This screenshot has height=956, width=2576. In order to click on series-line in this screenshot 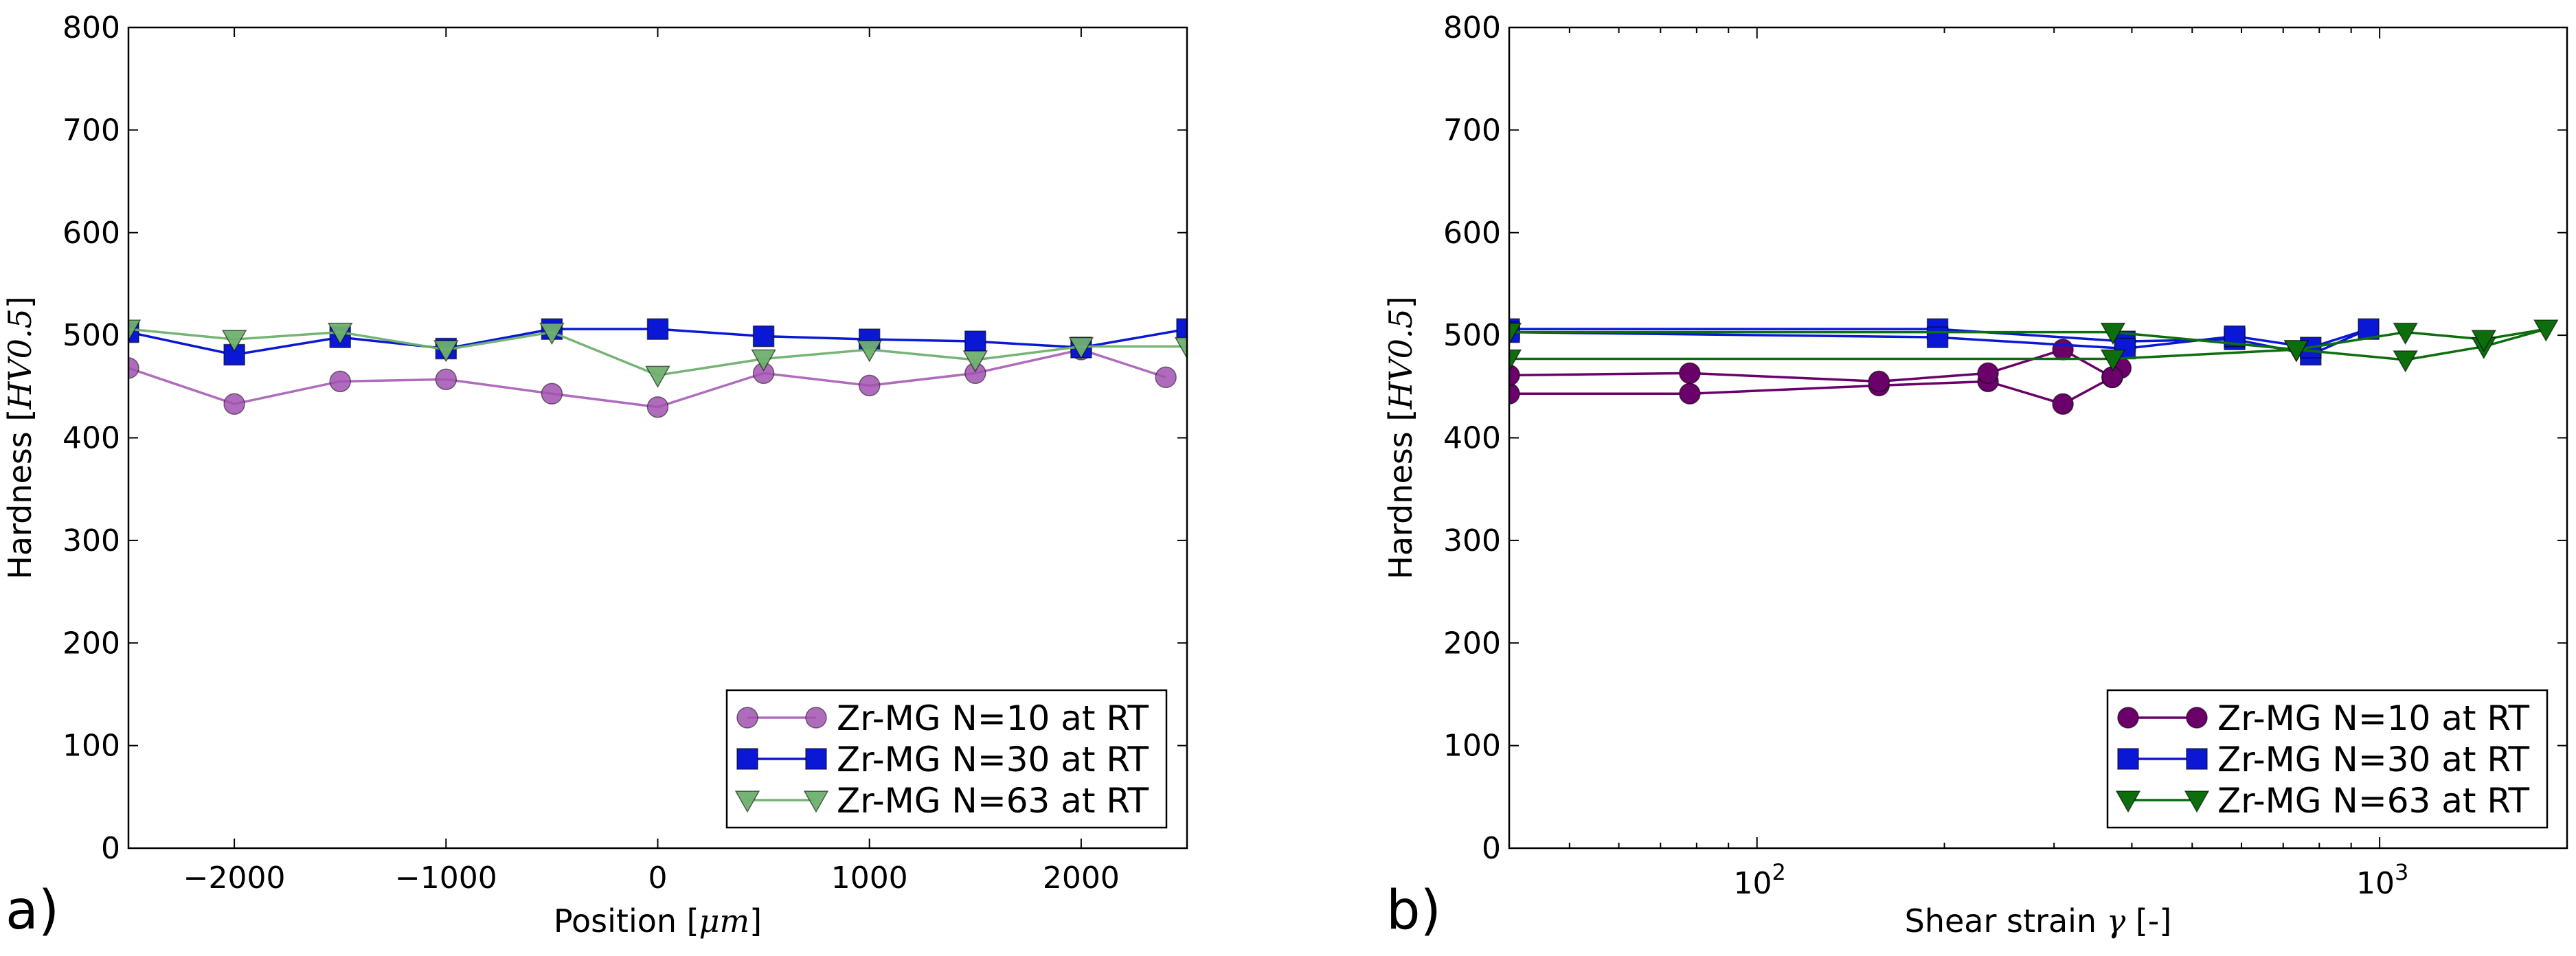, I will do `click(647, 378)`.